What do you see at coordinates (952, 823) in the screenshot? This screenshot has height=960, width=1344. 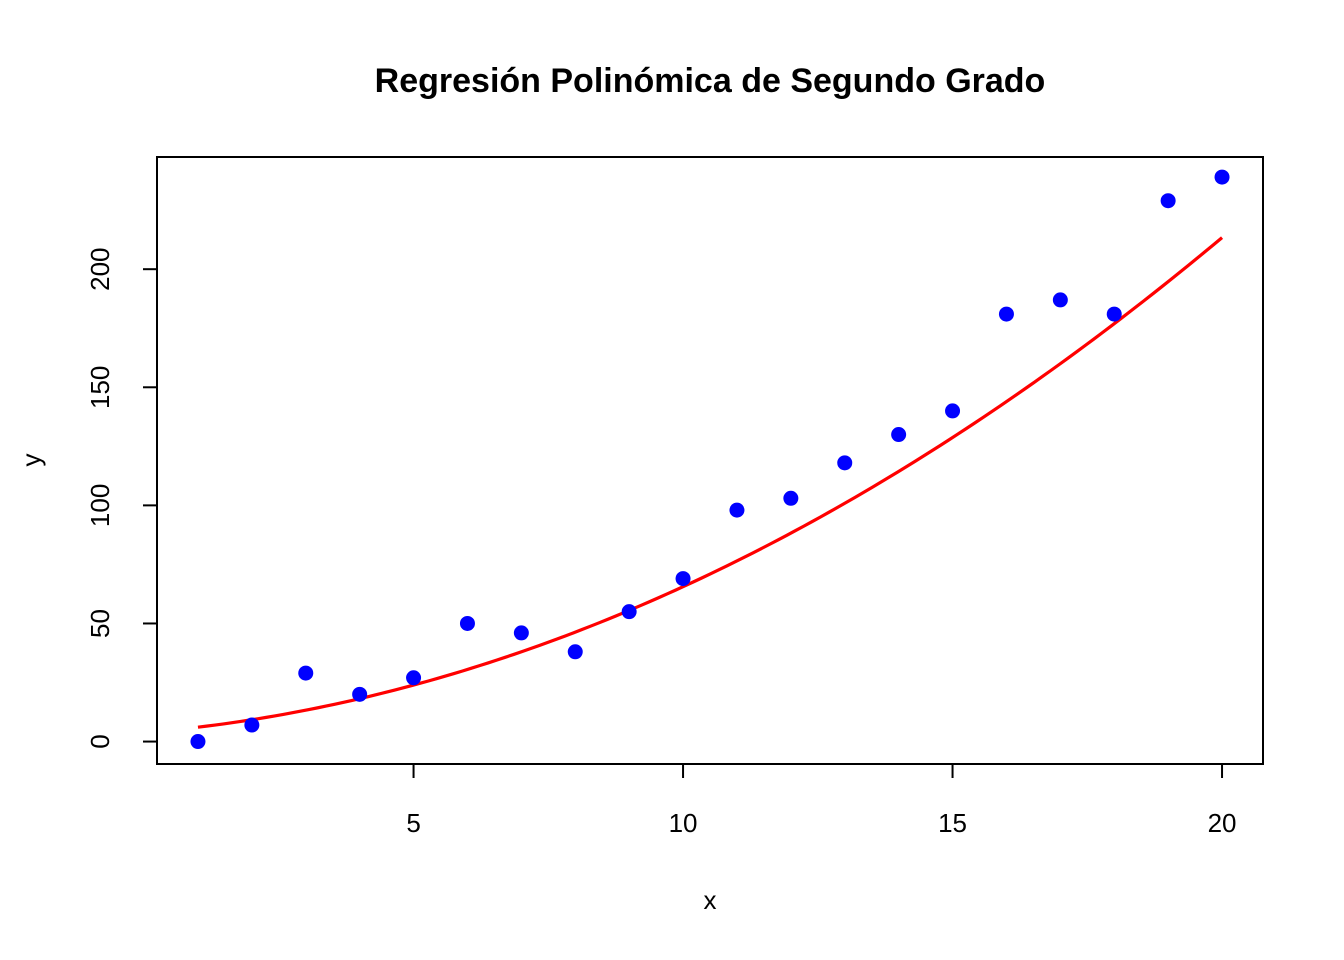 I see `x-tick-label: 15` at bounding box center [952, 823].